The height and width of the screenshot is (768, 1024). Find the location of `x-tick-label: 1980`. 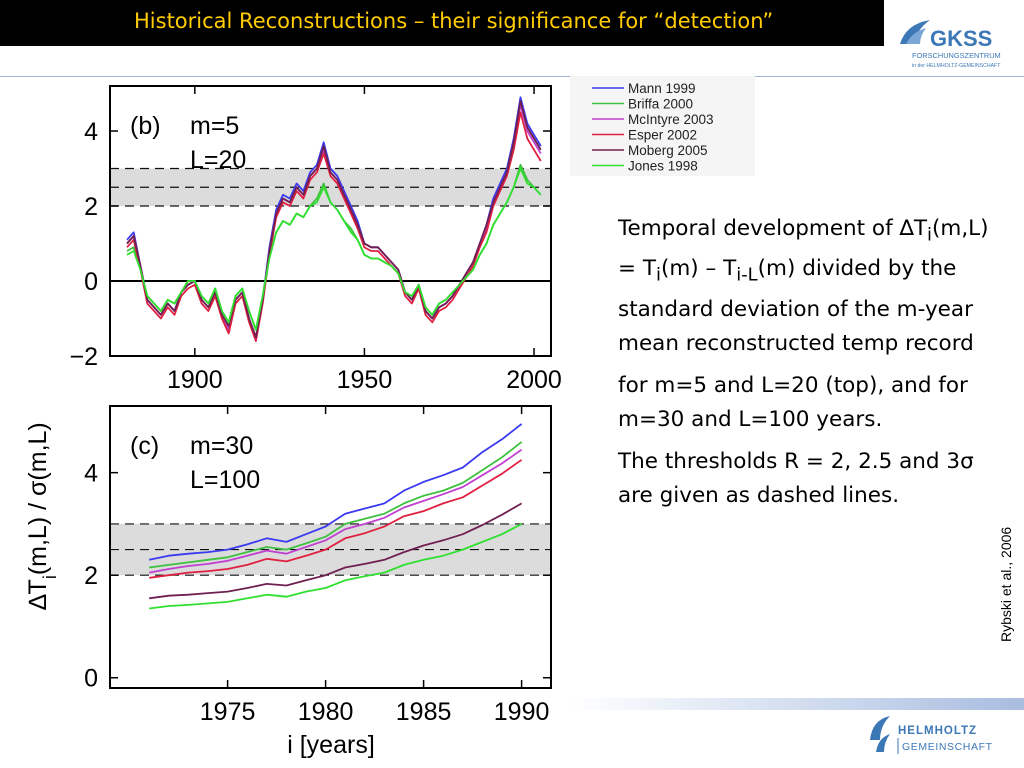

x-tick-label: 1980 is located at coordinates (326, 712).